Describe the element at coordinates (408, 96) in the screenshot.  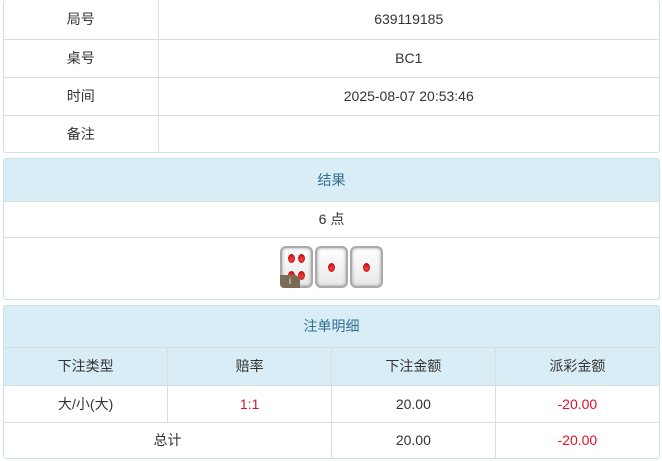
I see `info-value: 2025-08-07 20:53:46` at that location.